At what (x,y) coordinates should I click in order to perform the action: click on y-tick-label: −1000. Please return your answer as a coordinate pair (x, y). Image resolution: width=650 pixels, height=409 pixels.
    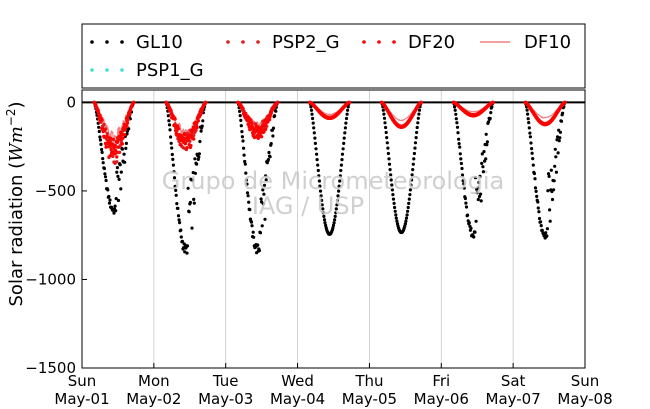
    Looking at the image, I should click on (50, 279).